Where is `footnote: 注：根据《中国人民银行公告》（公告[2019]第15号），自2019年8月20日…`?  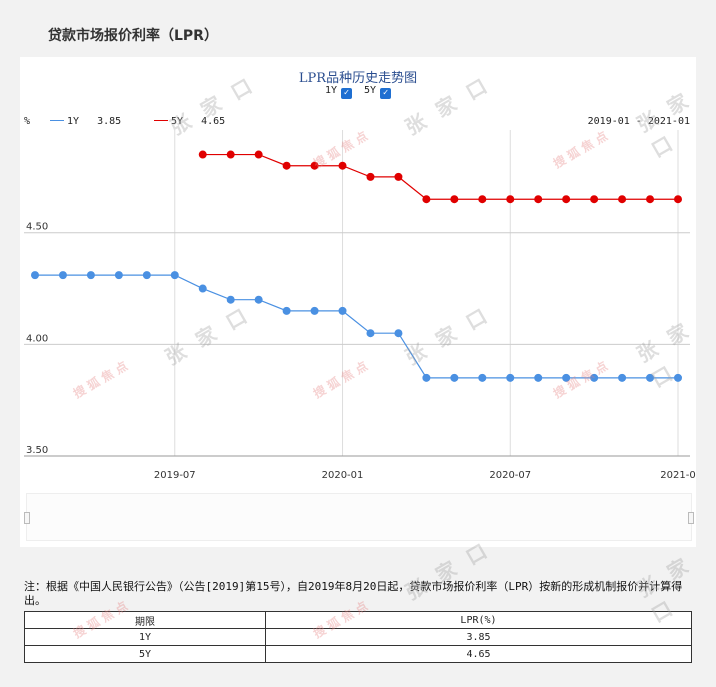 footnote: 注：根据《中国人民银行公告》（公告[2019]第15号），自2019年8月20日… is located at coordinates (353, 593).